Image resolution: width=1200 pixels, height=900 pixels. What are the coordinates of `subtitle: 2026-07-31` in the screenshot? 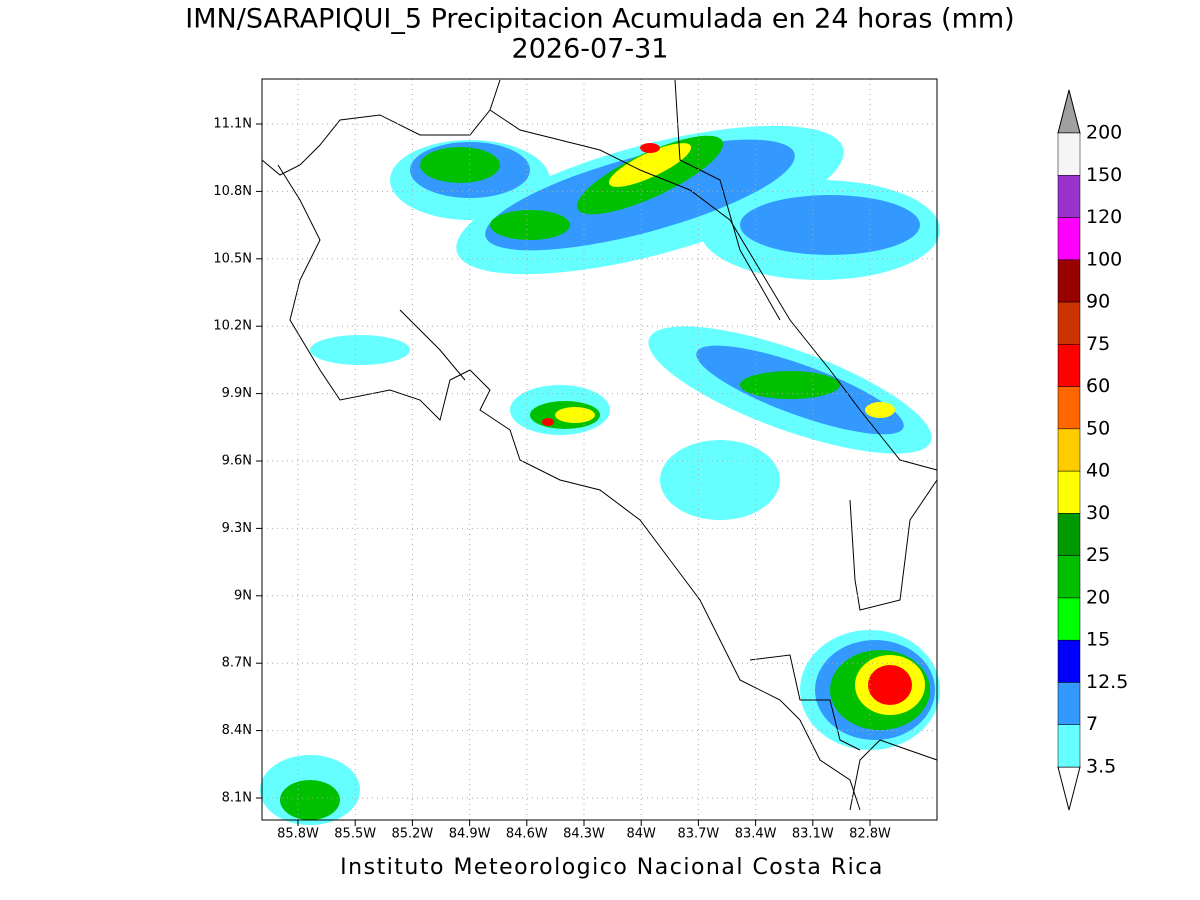 It's located at (590, 49).